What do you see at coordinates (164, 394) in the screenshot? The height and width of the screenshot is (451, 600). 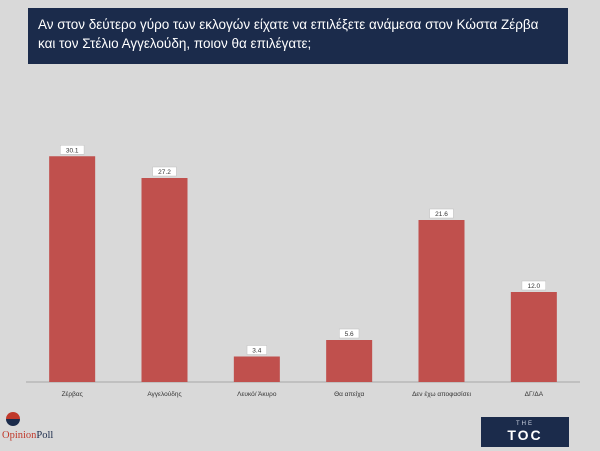 I see `category-label: Αγγελούδης` at bounding box center [164, 394].